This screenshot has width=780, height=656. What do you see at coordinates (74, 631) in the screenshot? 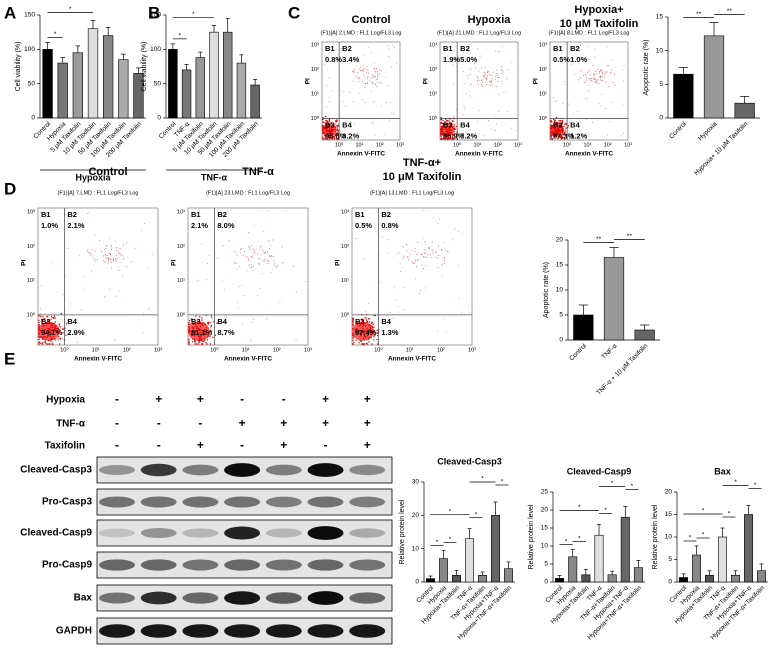
I see `protein-label: GAPDH` at bounding box center [74, 631].